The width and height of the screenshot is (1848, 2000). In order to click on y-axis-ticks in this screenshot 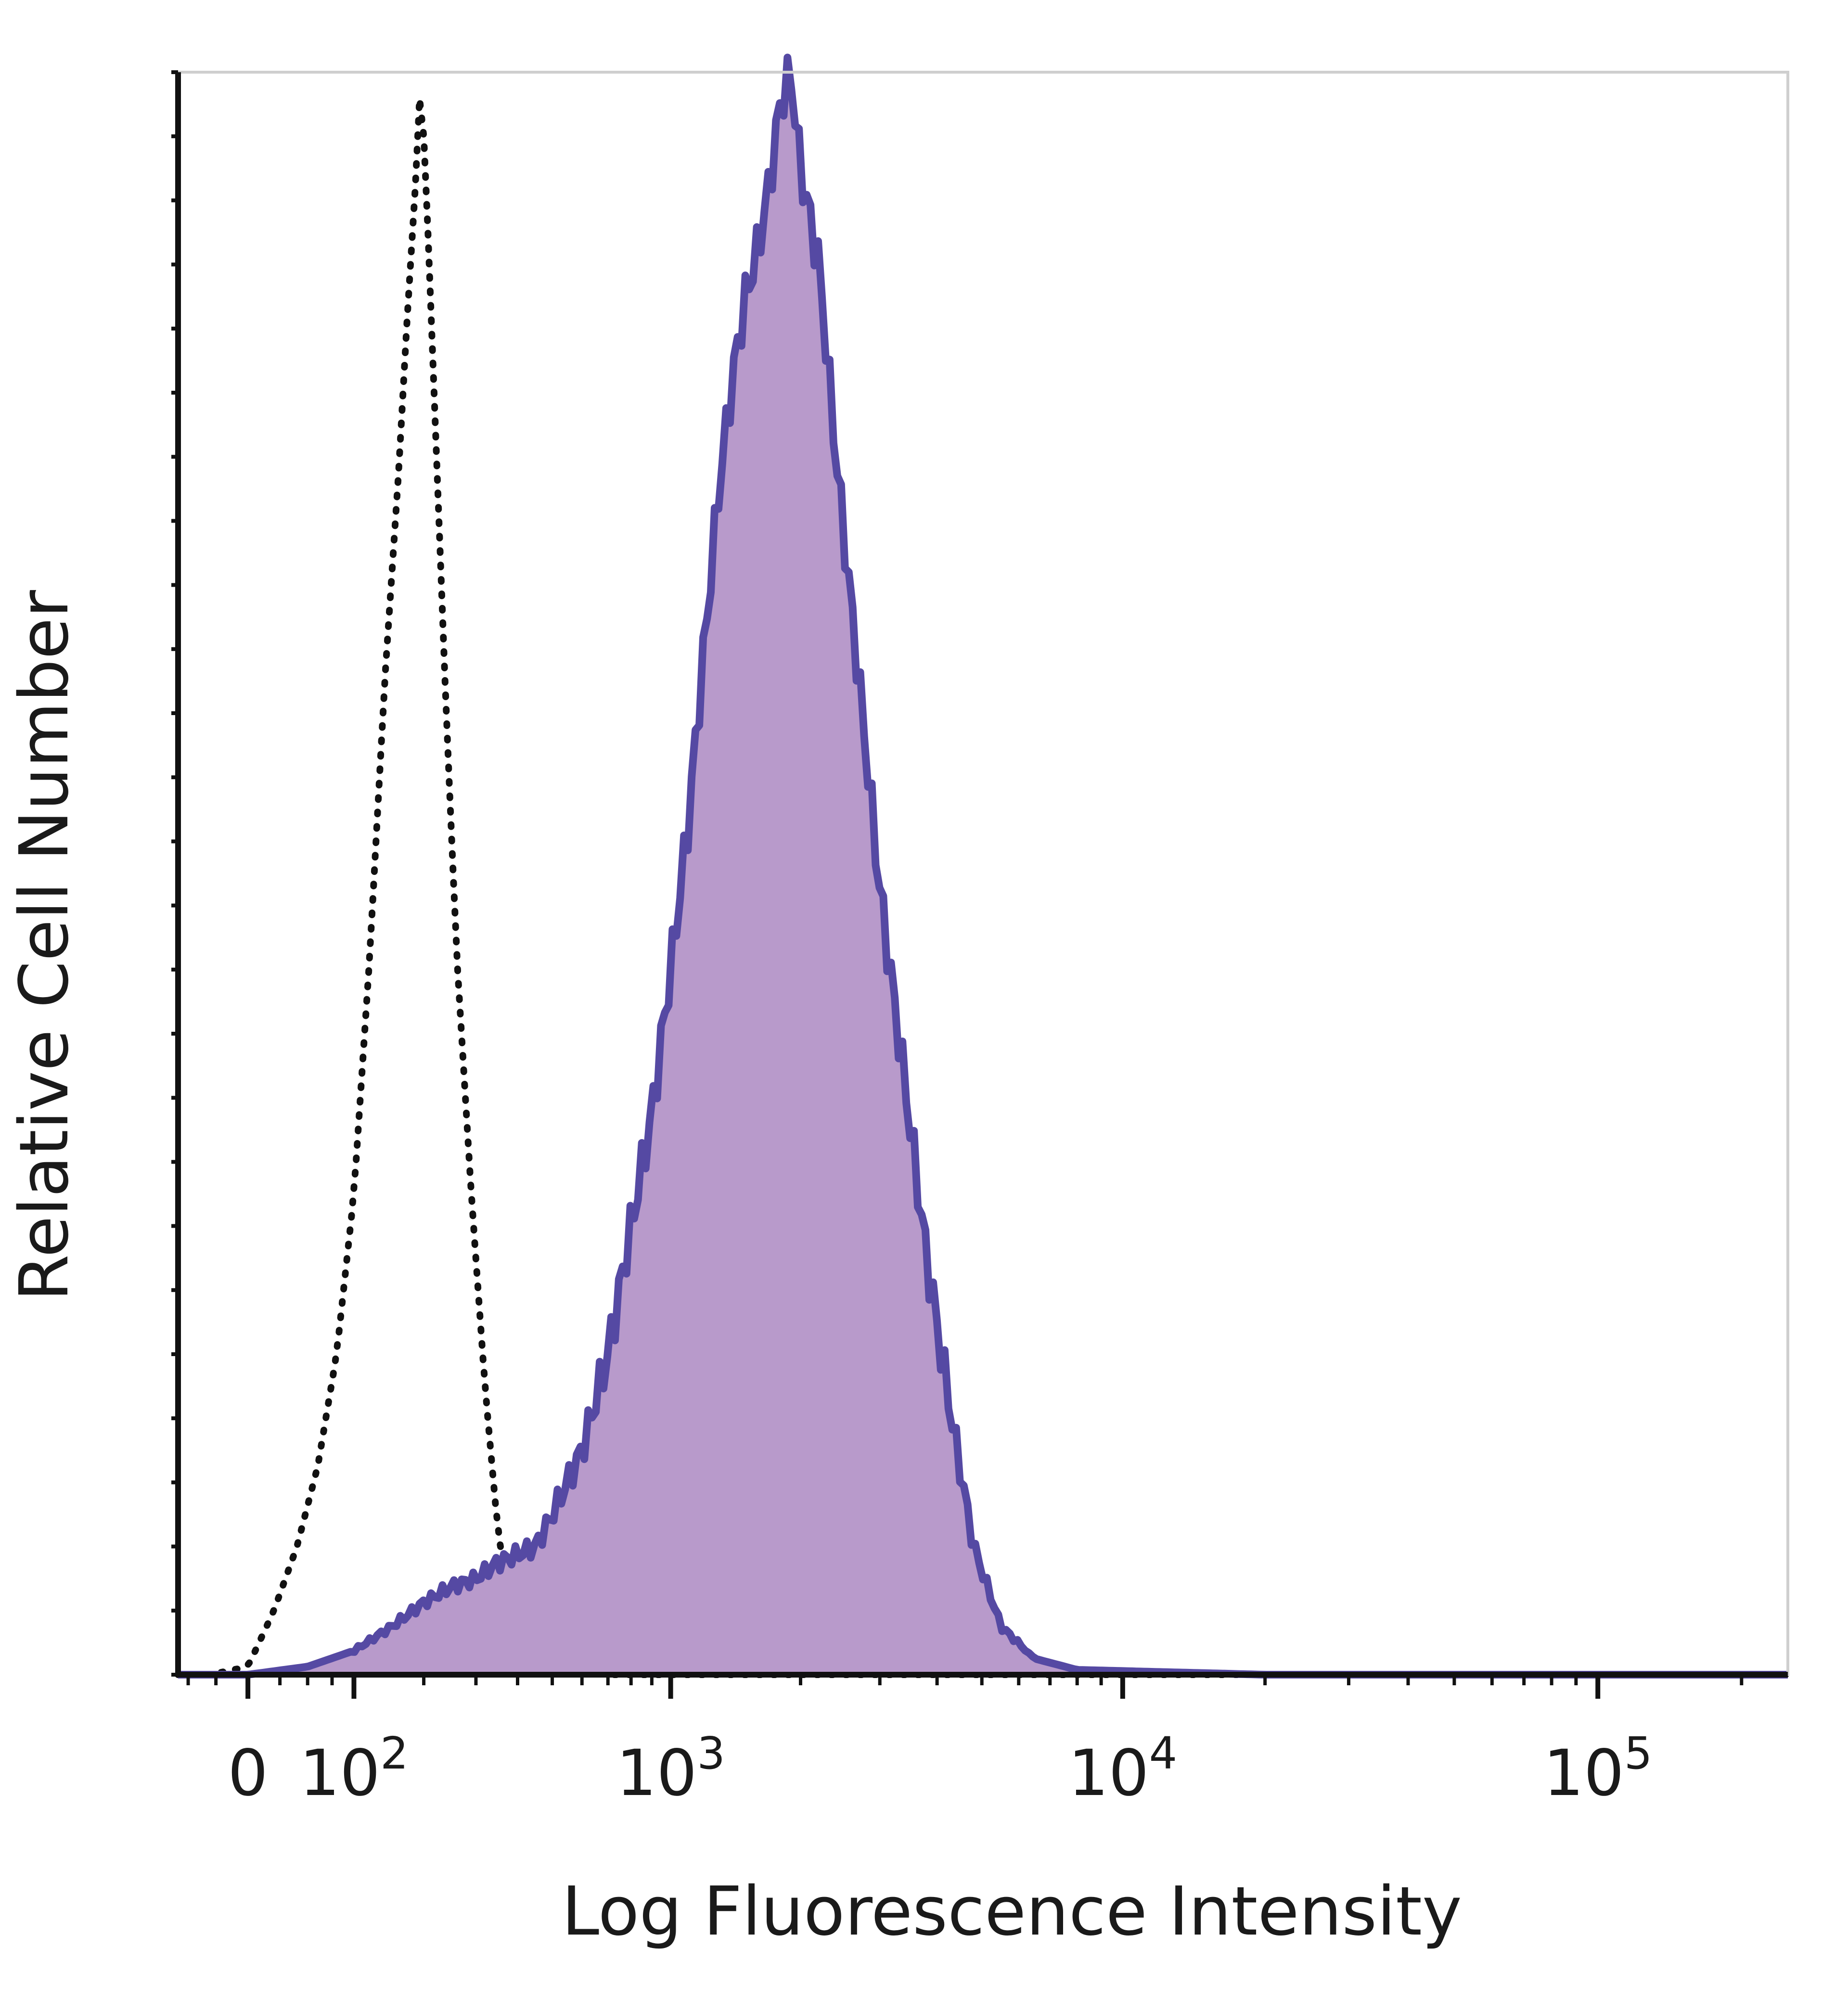, I will do `click(174, 873)`.